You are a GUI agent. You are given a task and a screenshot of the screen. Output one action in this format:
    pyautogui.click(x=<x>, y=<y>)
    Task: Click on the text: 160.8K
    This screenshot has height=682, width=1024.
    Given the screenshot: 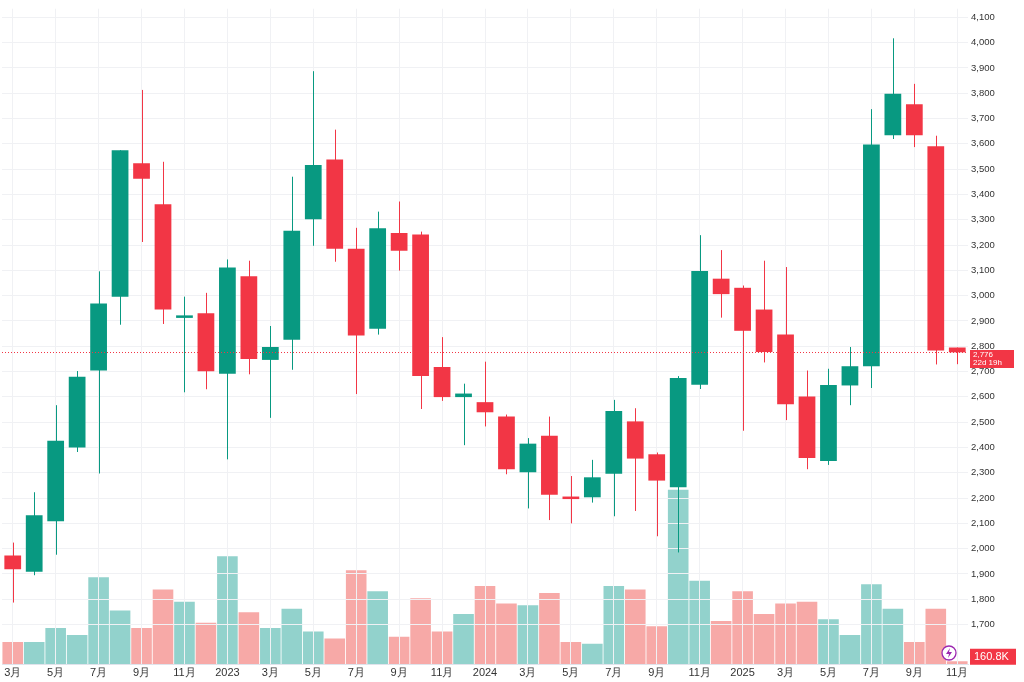 What is the action you would take?
    pyautogui.click(x=992, y=655)
    